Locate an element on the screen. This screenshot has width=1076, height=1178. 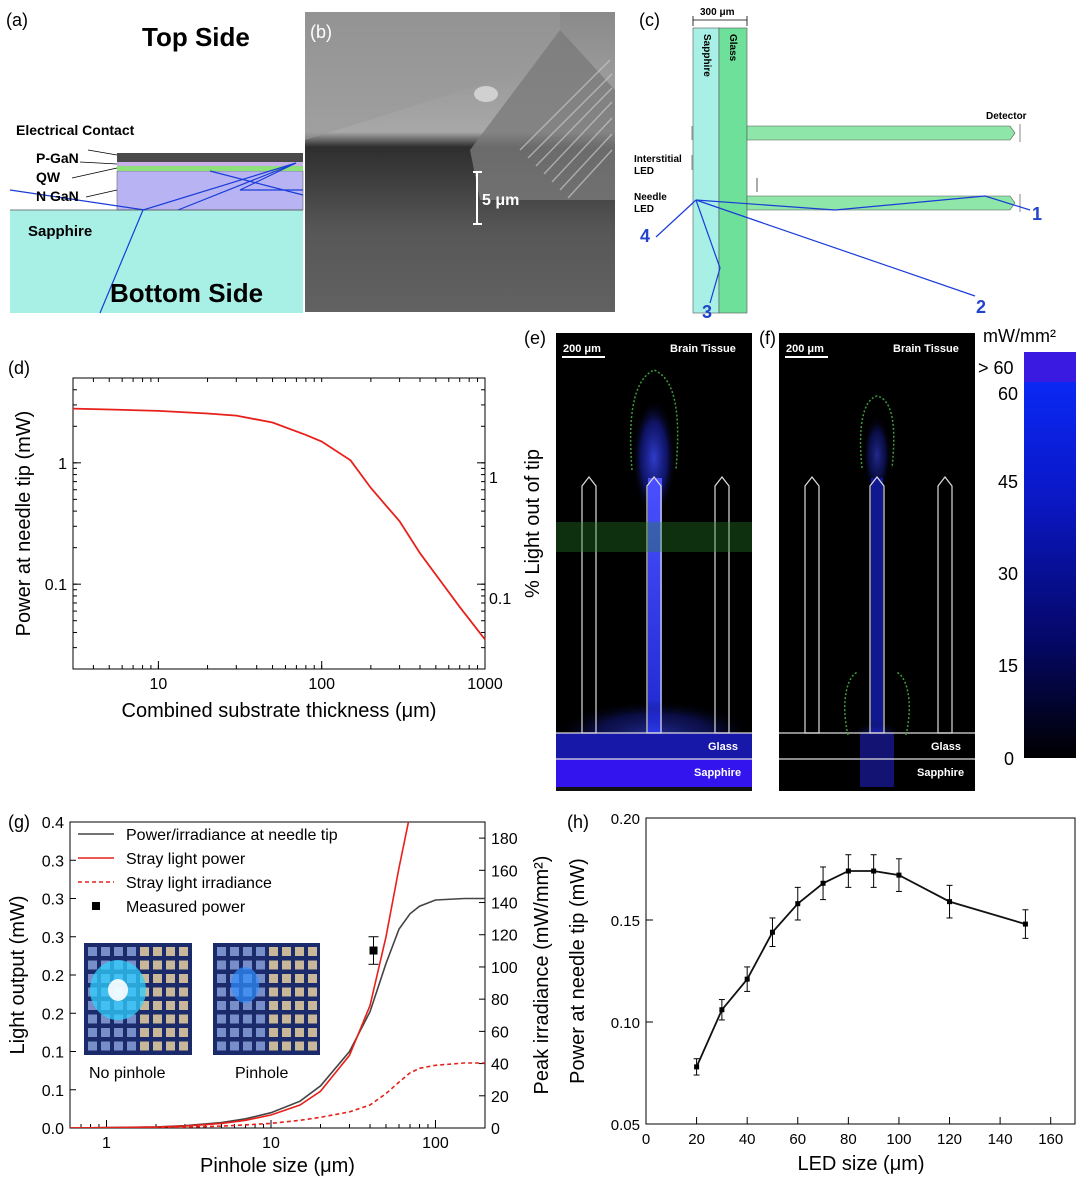
panel-f: (f) 200 μm Brain Tissue Glass Sapphire is located at coordinates (867, 559).